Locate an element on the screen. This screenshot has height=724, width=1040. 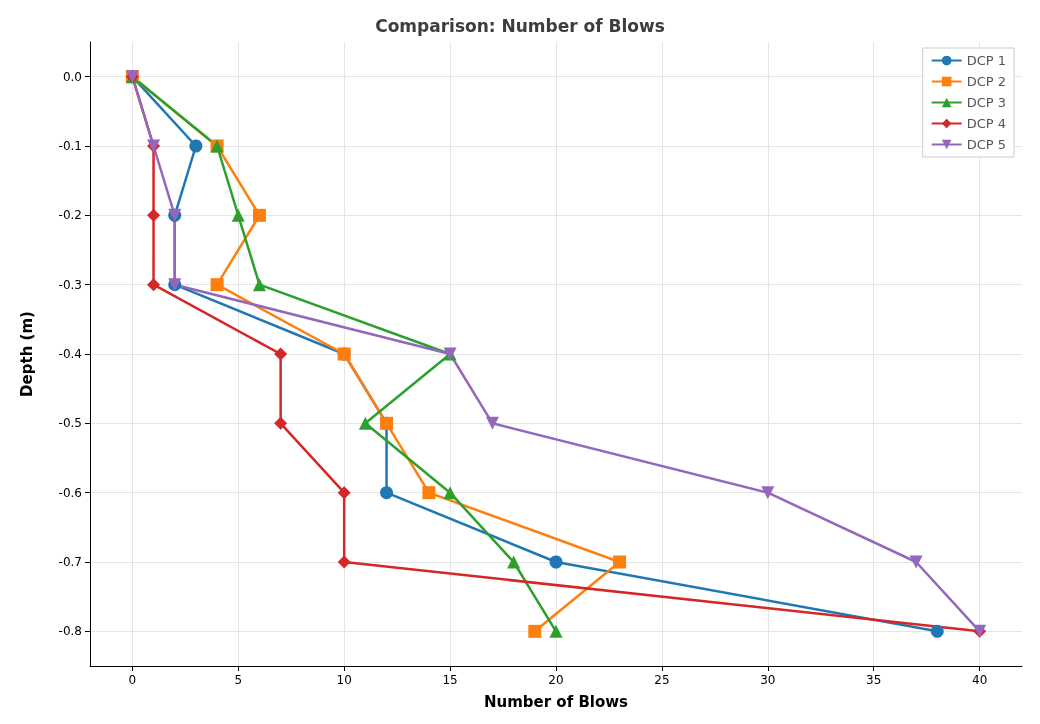
y-tick-label: 0.0 is located at coordinates (72, 76).